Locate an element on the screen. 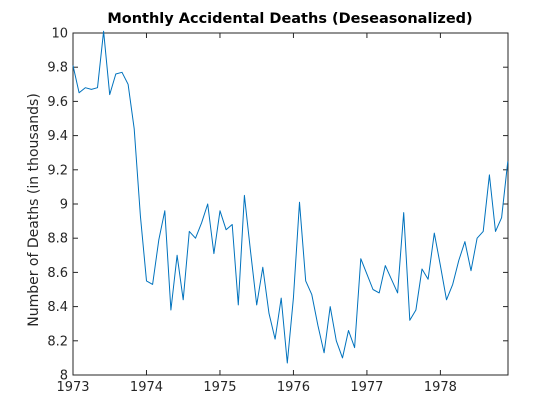 This screenshot has width=560, height=420. y-tick-label: 9.8 is located at coordinates (57, 68).